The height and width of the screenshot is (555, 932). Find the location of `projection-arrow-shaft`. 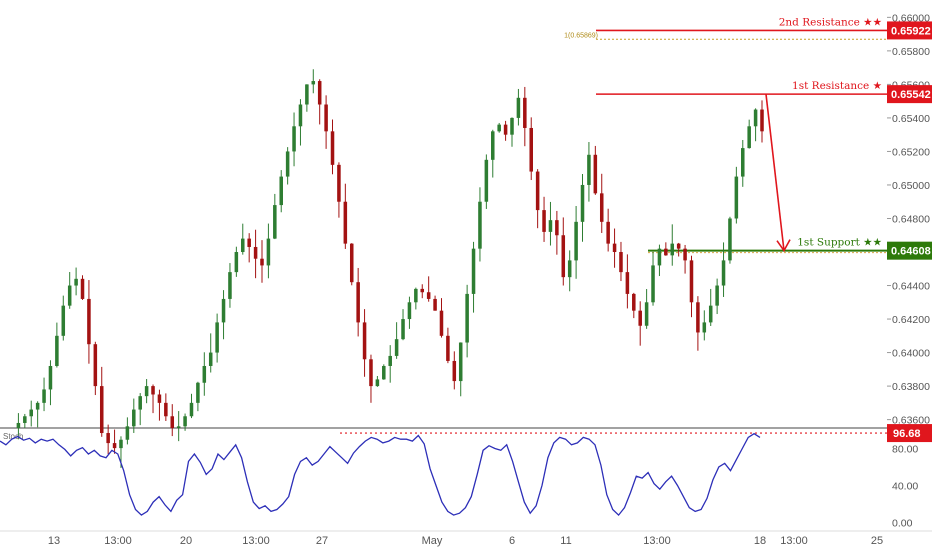

projection-arrow-shaft is located at coordinates (775, 172).